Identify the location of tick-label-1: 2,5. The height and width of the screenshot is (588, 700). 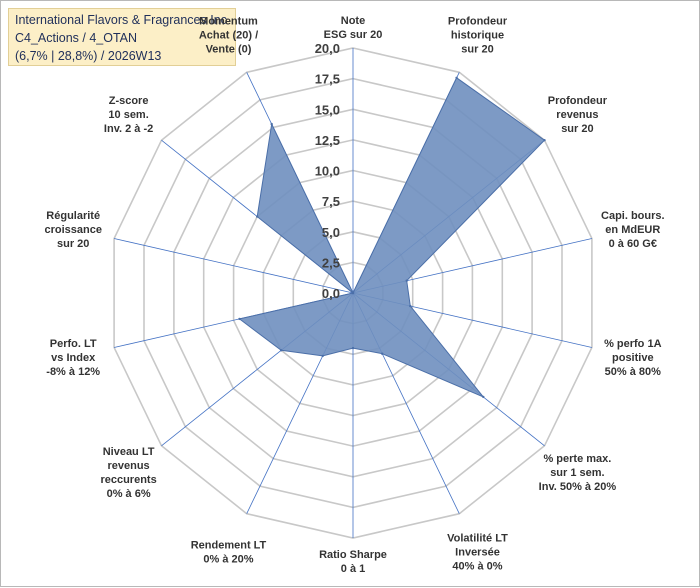
(331, 262).